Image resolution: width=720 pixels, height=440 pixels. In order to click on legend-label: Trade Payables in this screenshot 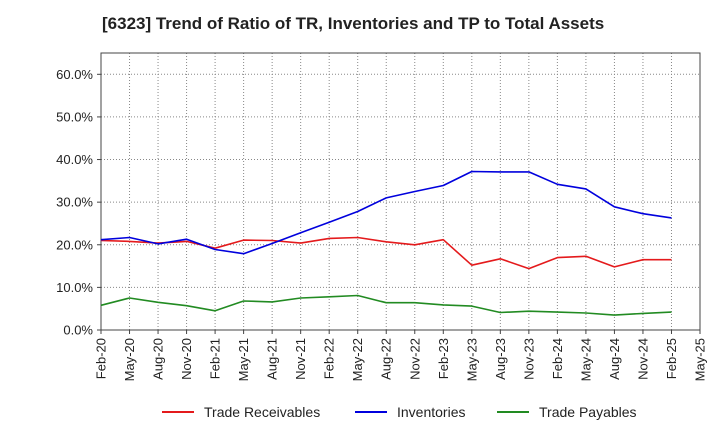, I will do `click(588, 412)`.